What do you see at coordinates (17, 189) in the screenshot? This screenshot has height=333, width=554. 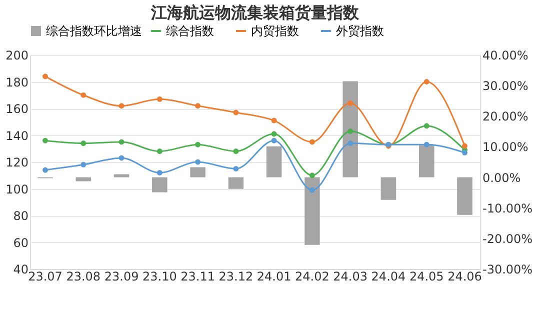 I see `y-tick-label: 100` at bounding box center [17, 189].